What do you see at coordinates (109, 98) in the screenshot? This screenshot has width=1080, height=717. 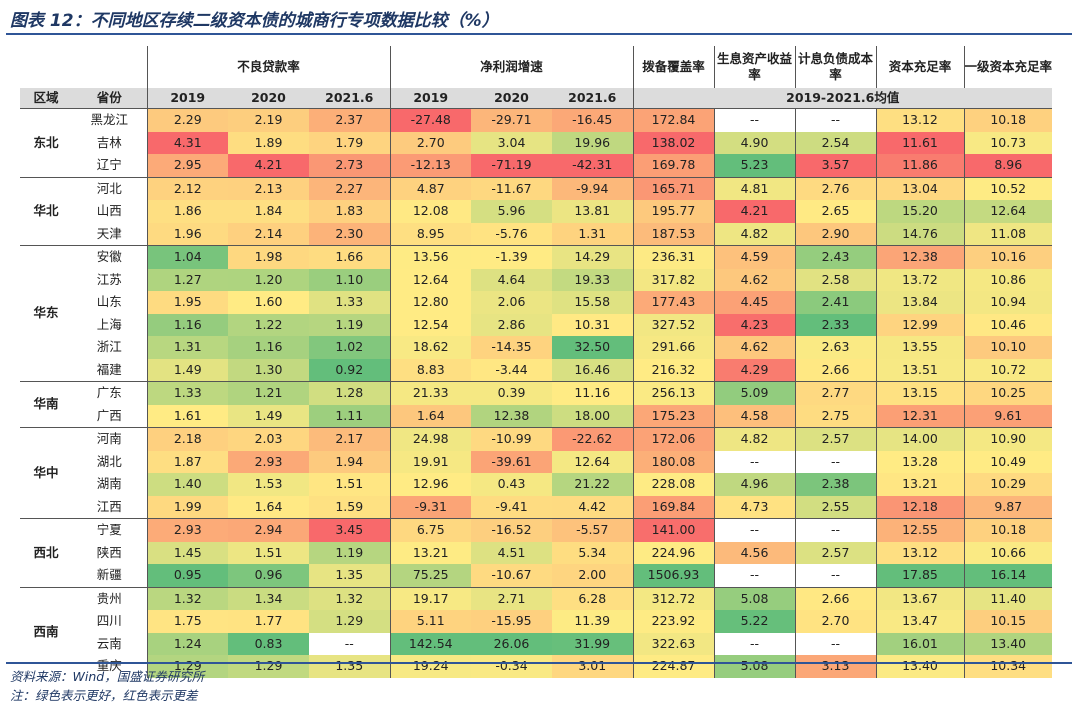 I see `province-column-header: 省份` at bounding box center [109, 98].